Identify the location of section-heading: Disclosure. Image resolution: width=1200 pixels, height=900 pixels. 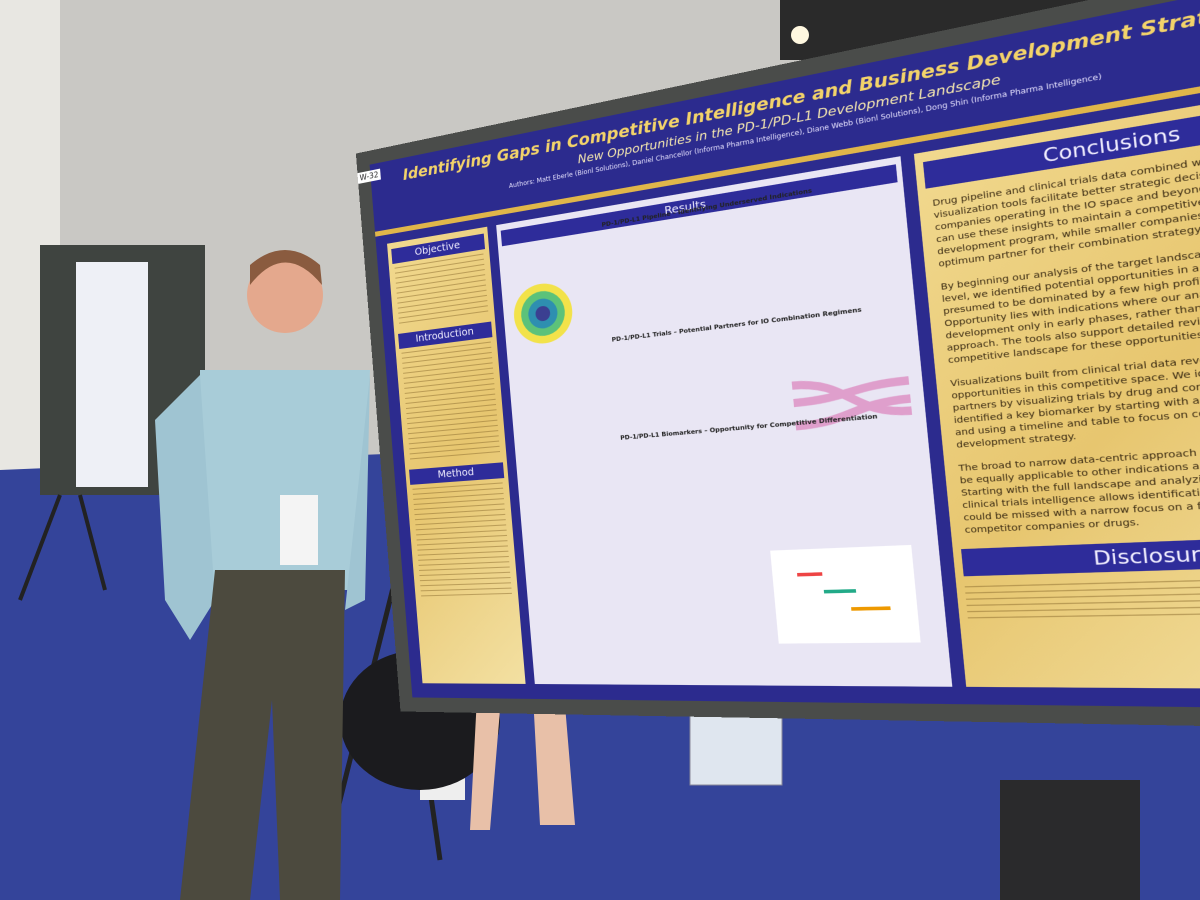
(1080, 554).